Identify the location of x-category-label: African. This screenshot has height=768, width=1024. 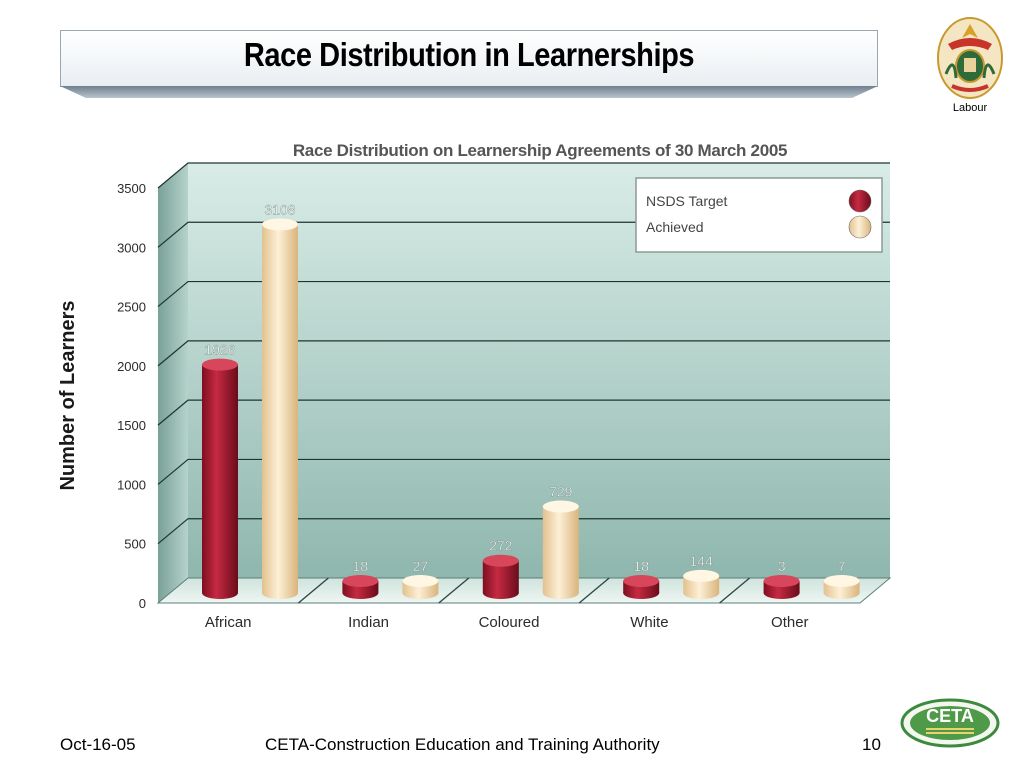
(228, 622).